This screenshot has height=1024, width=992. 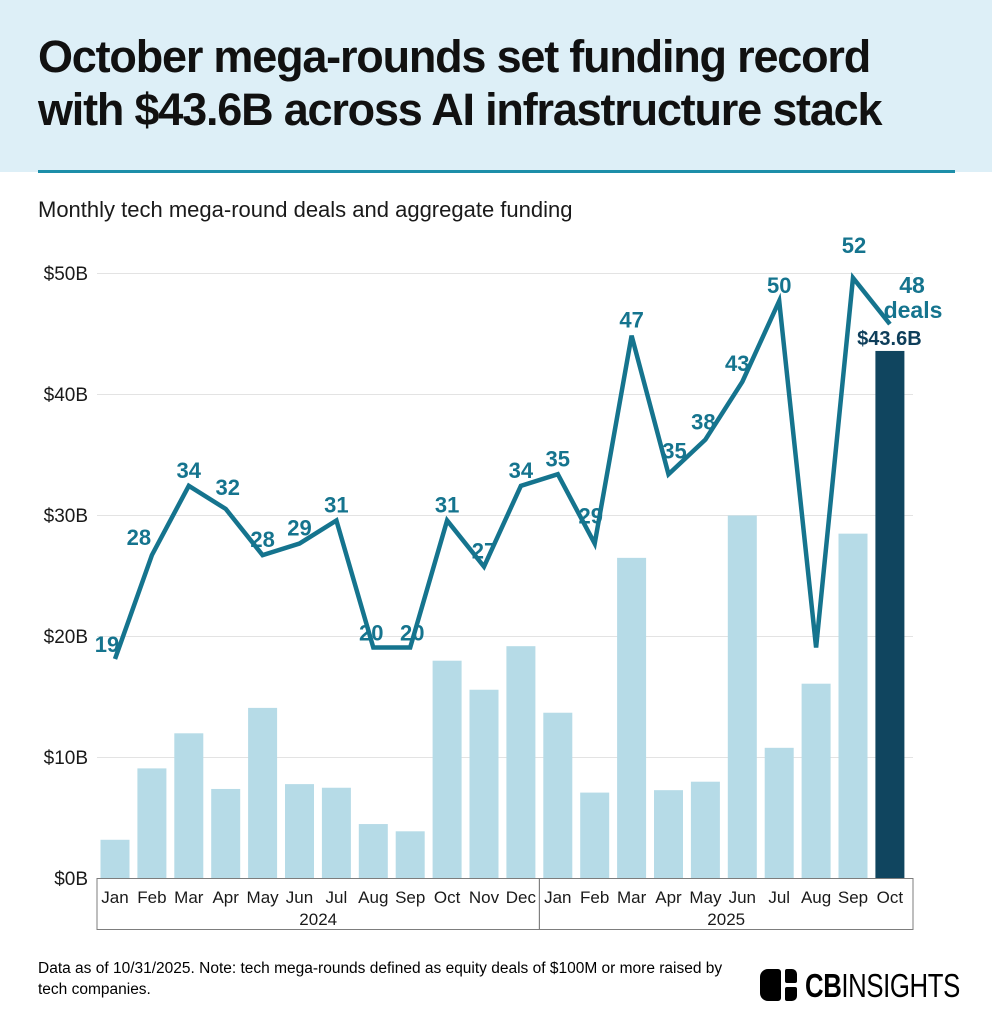 I want to click on y-axis-tick-label: $50B, so click(x=66, y=274).